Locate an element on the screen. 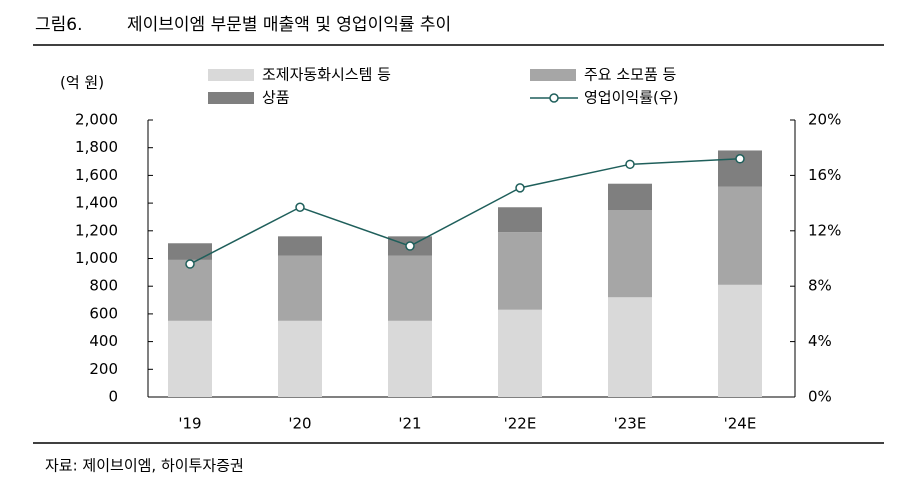  x-tick-label: '22E is located at coordinates (520, 424).